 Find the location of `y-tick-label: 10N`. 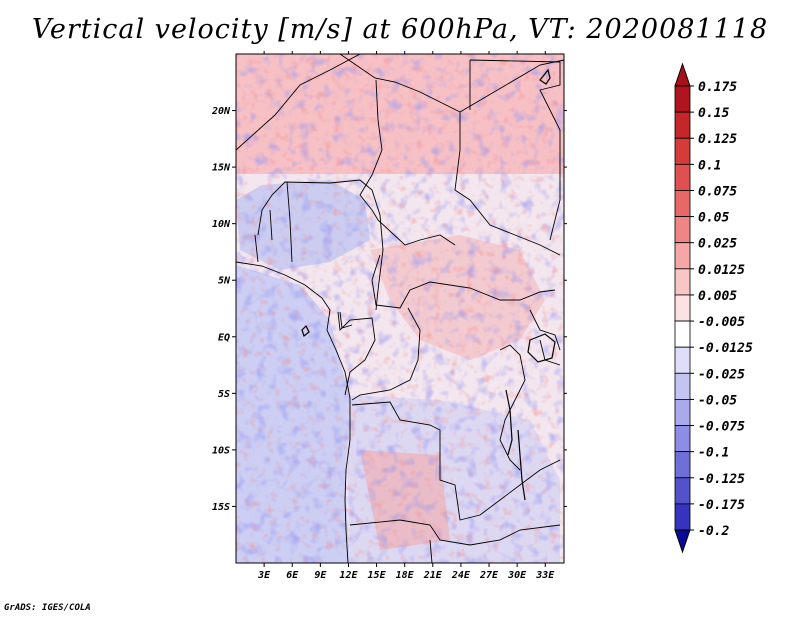

y-tick-label: 10N is located at coordinates (221, 224).